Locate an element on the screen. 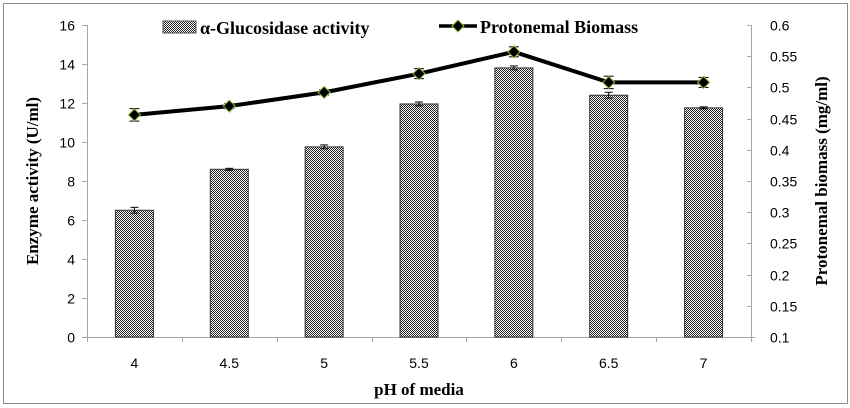 The width and height of the screenshot is (850, 408). left-axis-tick-label: 10 is located at coordinates (67, 143).